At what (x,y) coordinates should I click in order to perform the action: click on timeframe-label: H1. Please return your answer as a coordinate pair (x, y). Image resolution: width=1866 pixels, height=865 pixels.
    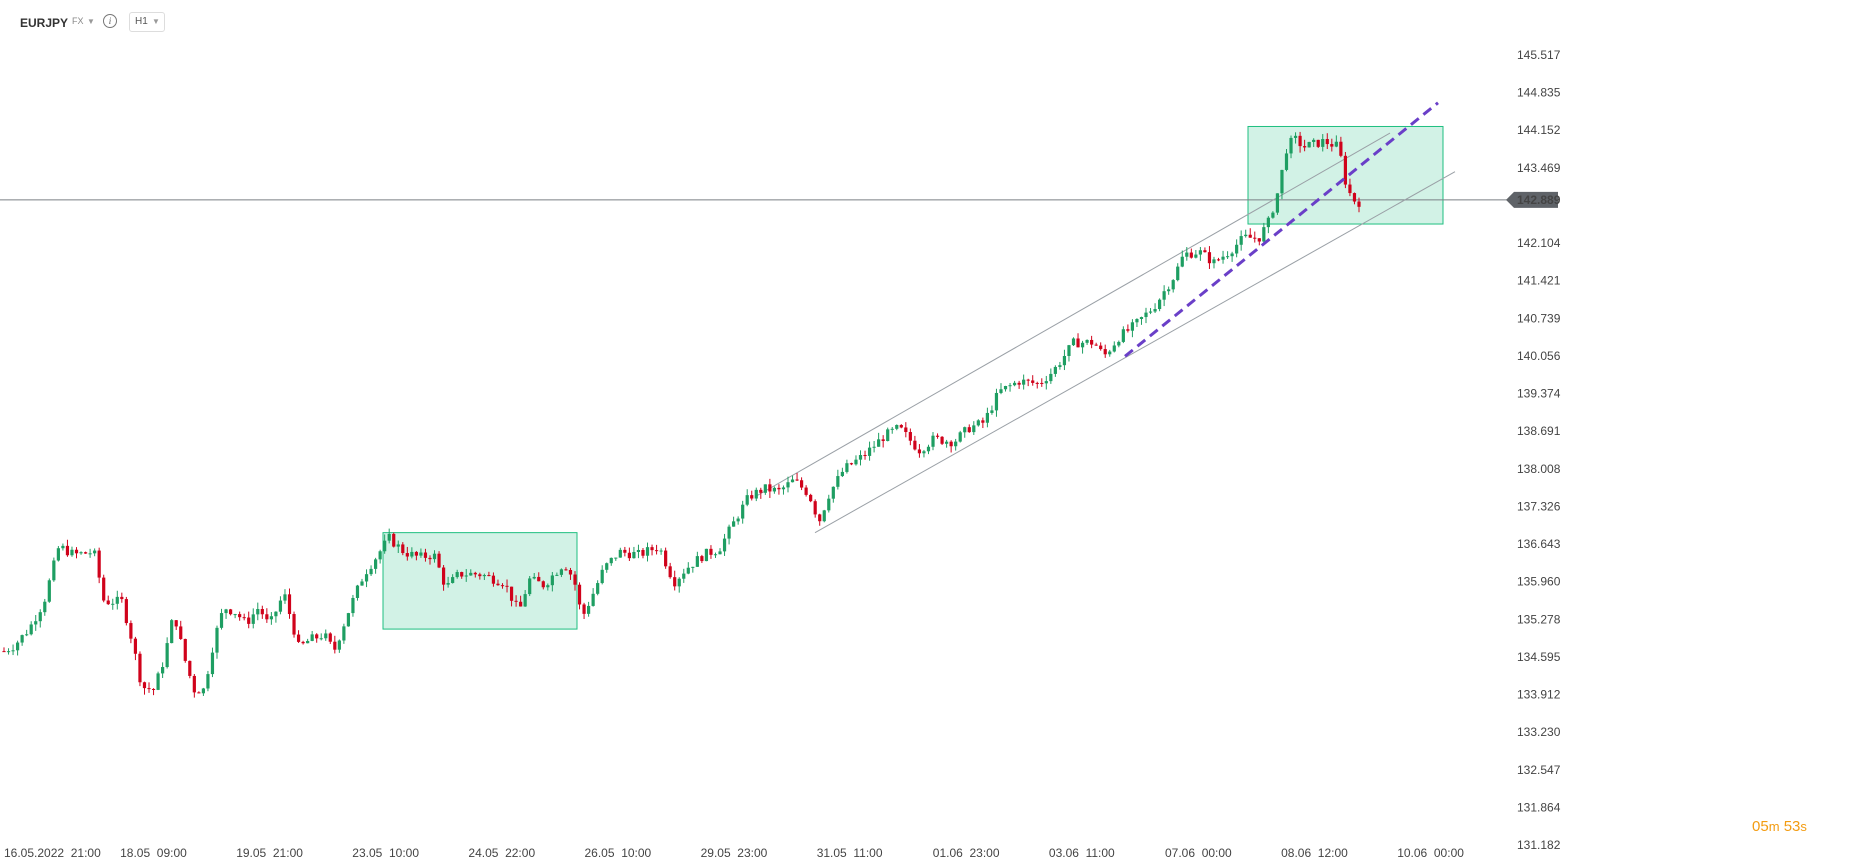
    Looking at the image, I should click on (141, 21).